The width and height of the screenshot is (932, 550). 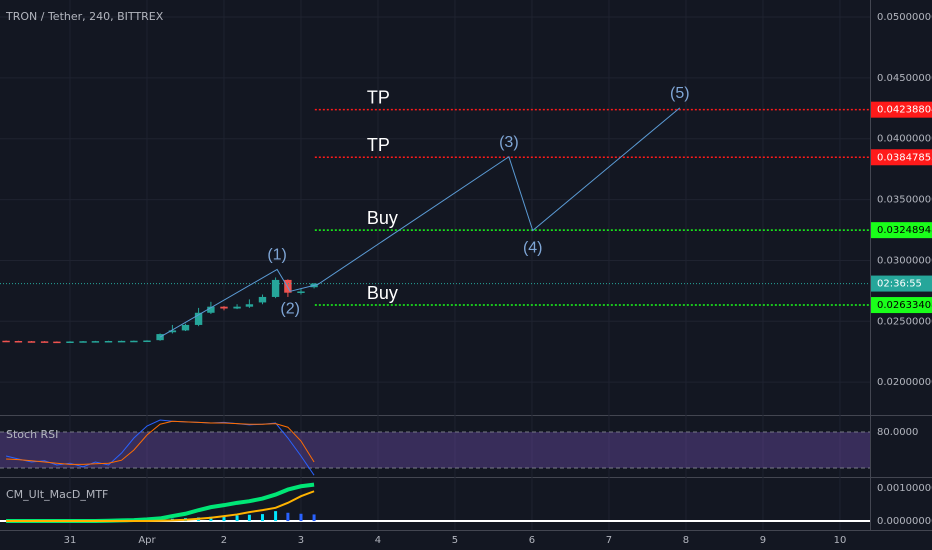 What do you see at coordinates (904, 382) in the screenshot?
I see `y-tick-label: 0.02000000` at bounding box center [904, 382].